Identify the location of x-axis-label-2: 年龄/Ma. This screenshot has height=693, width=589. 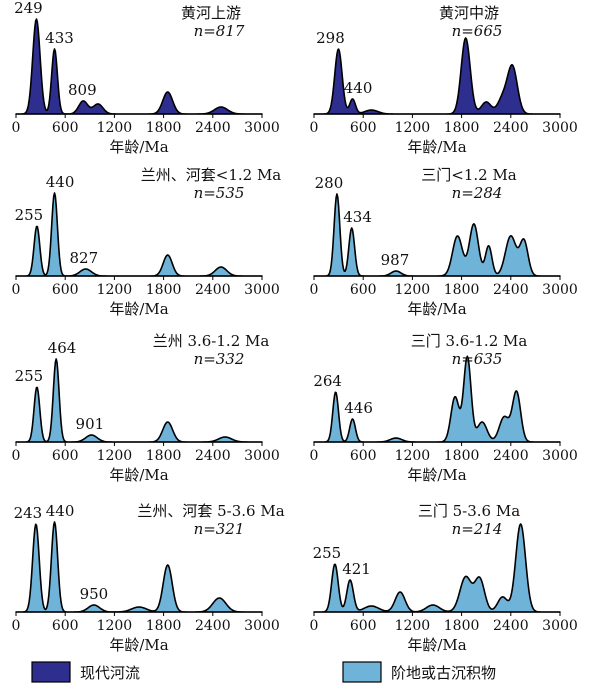
(436, 147).